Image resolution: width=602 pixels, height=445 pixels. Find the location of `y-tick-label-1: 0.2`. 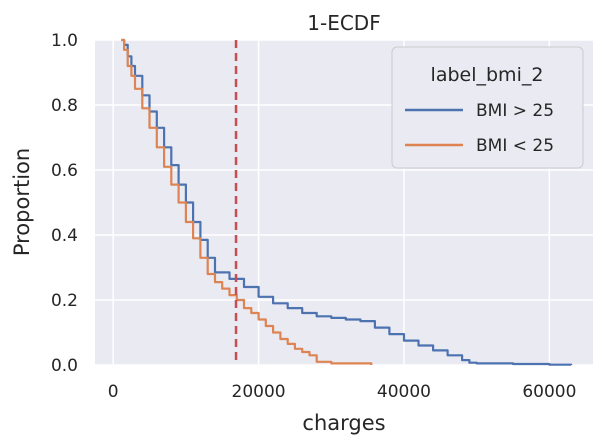

y-tick-label-1: 0.2 is located at coordinates (64, 301).